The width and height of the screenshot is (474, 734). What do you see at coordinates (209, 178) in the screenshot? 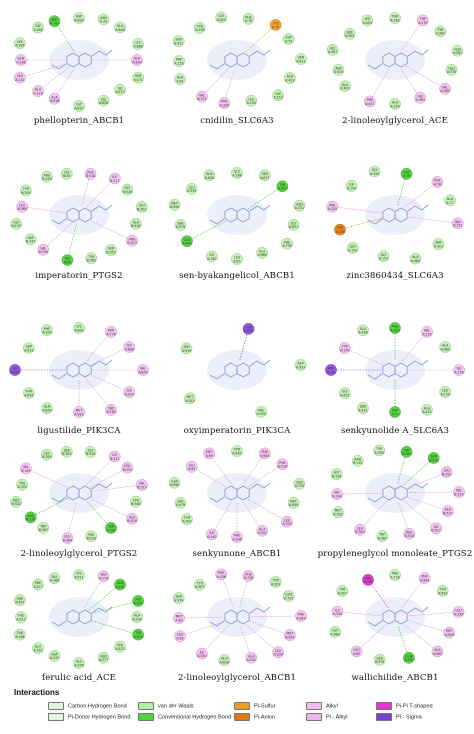
I see `residue-number: A:838` at bounding box center [209, 178].